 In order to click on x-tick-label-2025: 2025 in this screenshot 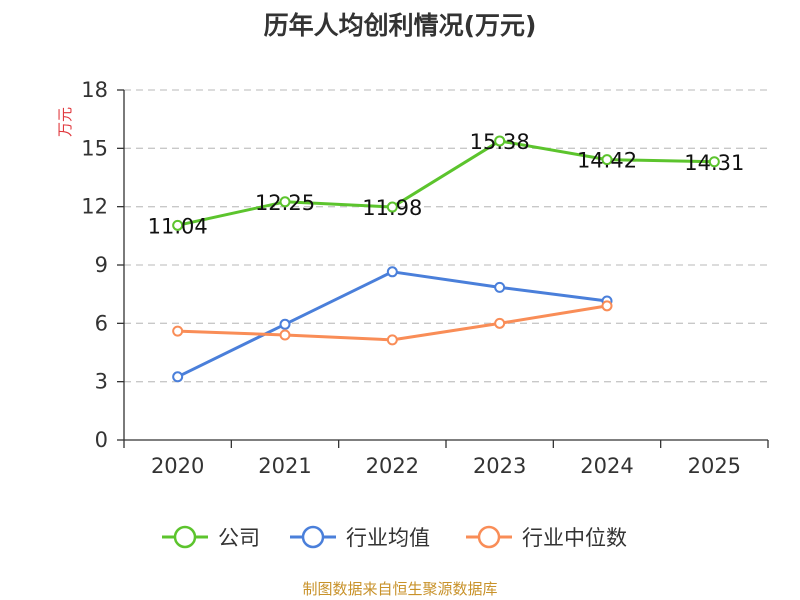, I will do `click(714, 466)`.